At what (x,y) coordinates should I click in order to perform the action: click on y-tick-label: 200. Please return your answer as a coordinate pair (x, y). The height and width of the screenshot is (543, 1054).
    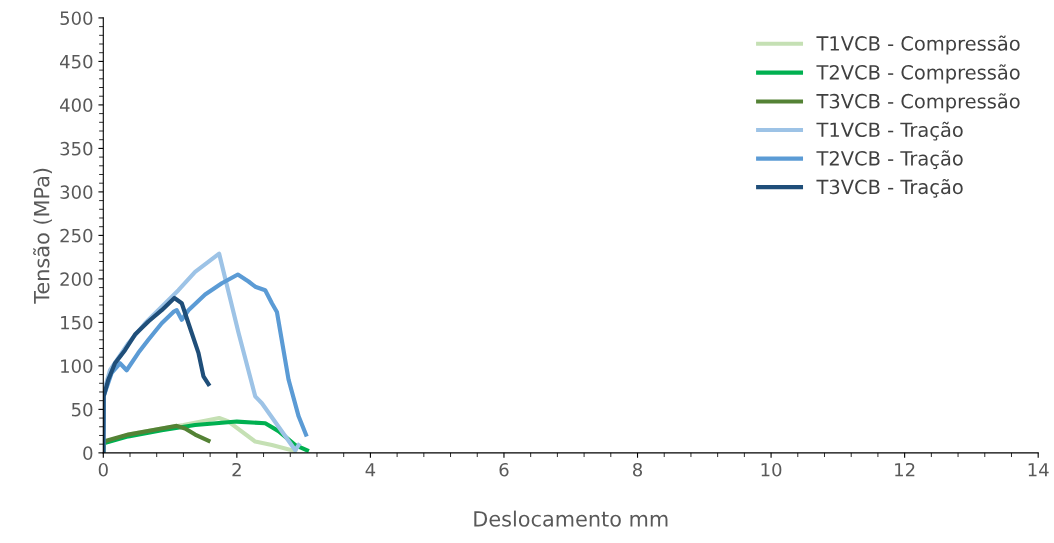
    Looking at the image, I should click on (76, 279).